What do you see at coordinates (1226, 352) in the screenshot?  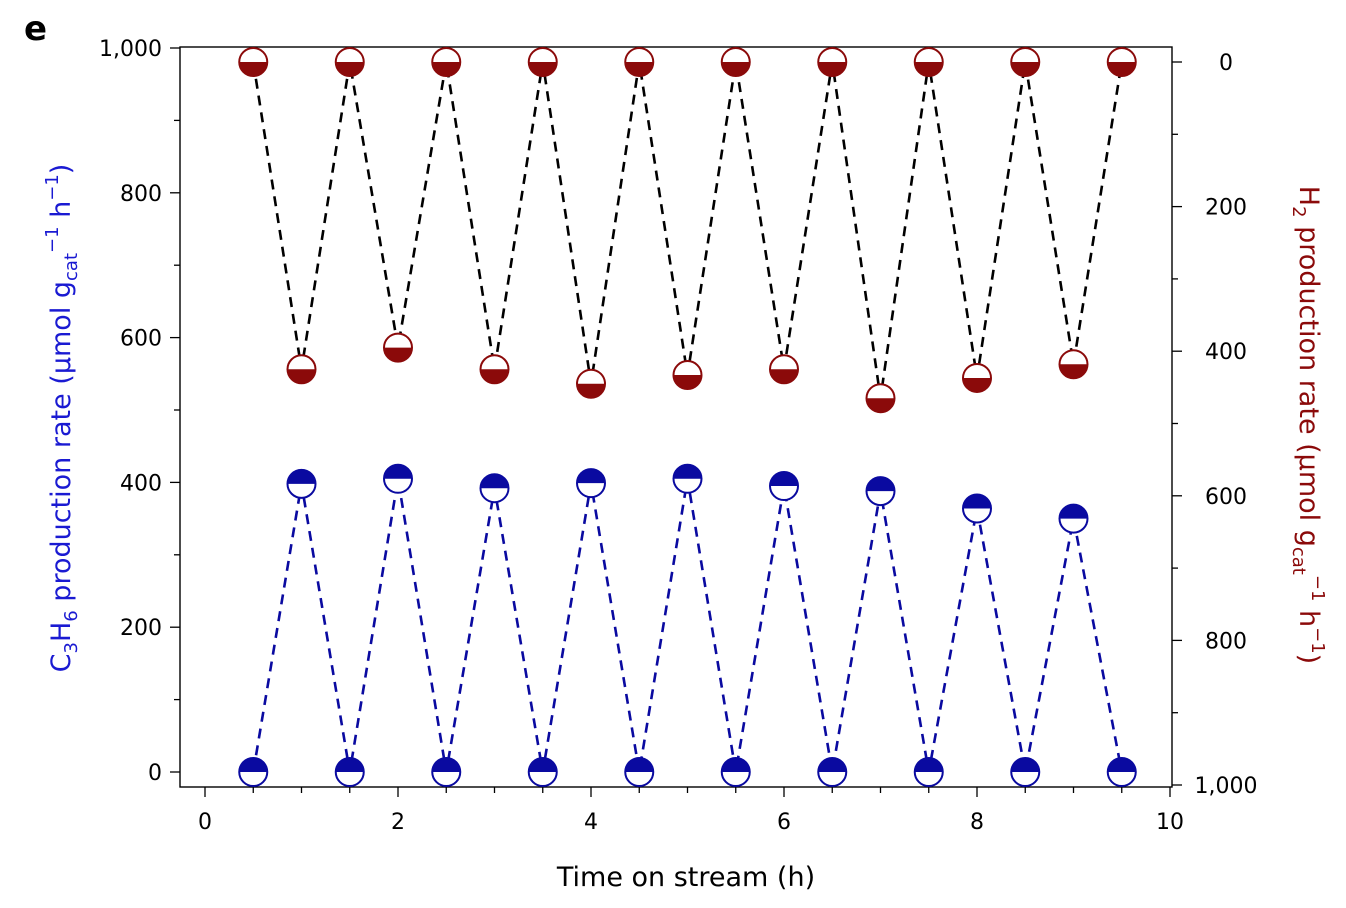 I see `y-right-tick-label: 400` at bounding box center [1226, 352].